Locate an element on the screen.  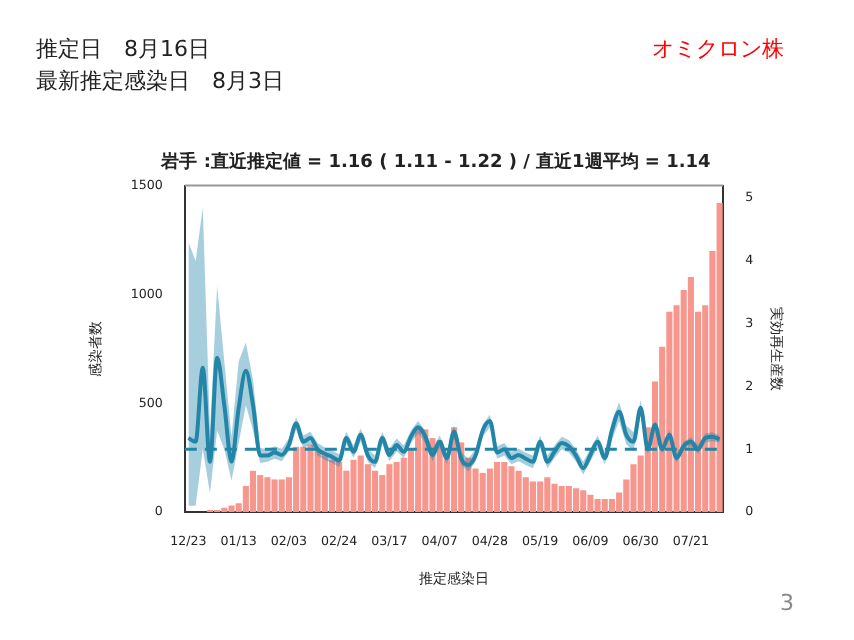
text: 3 is located at coordinates (787, 603).